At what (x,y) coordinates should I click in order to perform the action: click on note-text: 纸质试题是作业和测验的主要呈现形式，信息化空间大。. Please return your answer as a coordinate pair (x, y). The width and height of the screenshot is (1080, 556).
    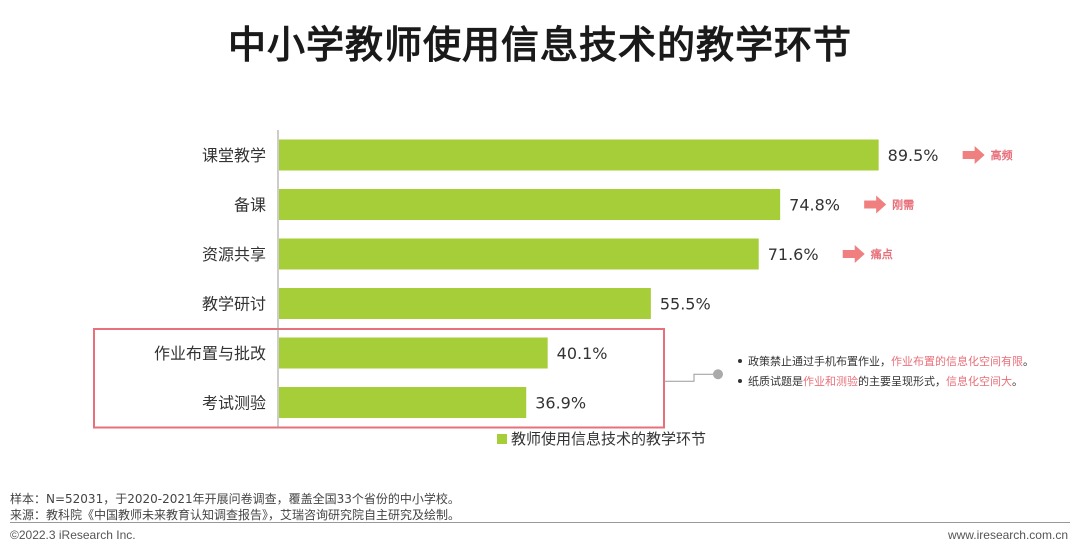
    Looking at the image, I should click on (885, 381).